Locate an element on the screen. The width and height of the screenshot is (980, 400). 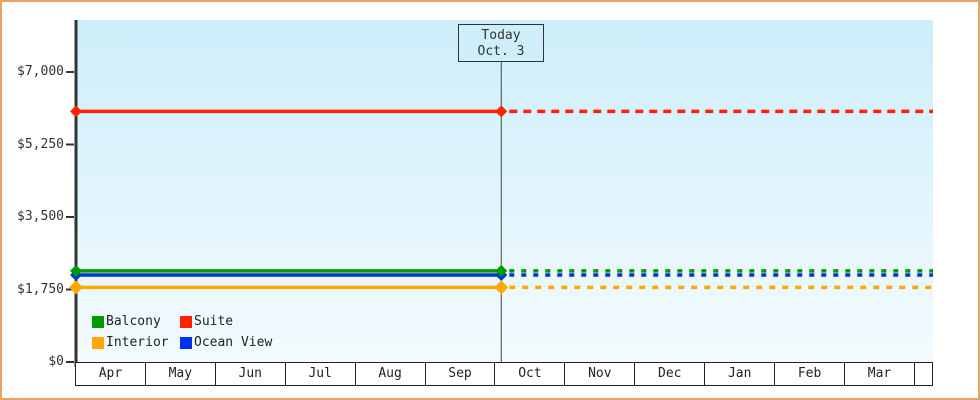
y-axis-label: $3,500 is located at coordinates (40, 216).